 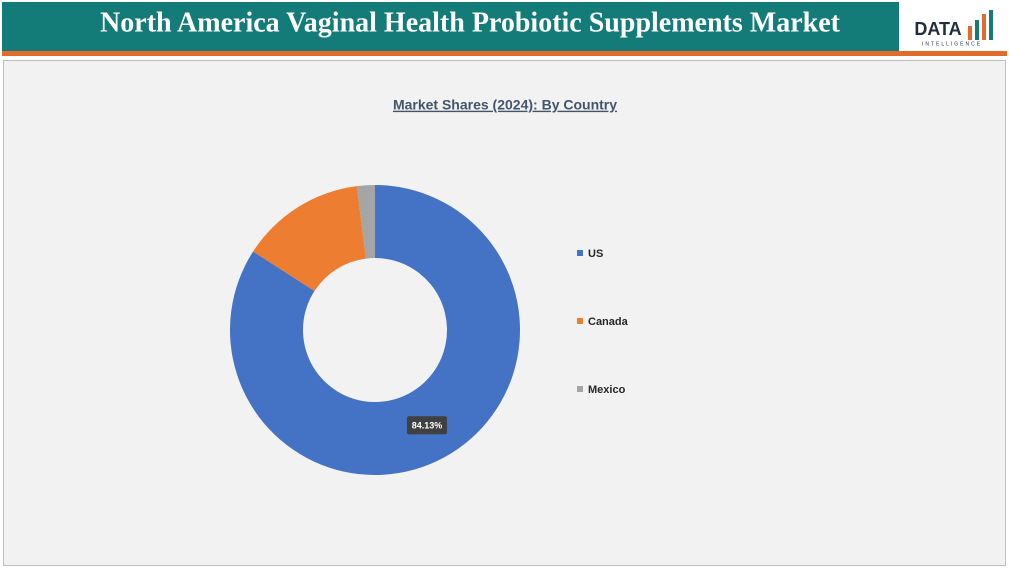 I want to click on legend-label: US, so click(x=595, y=254).